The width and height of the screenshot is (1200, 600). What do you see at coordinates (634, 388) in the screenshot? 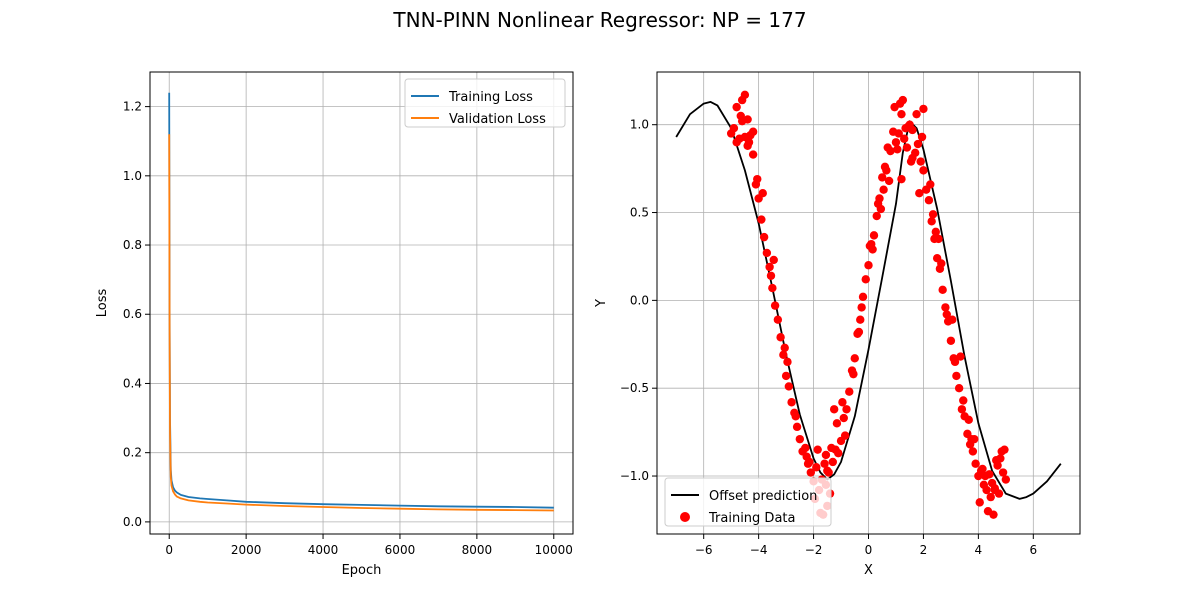
I see `fit-y-tick-label: −0.5` at bounding box center [634, 388].